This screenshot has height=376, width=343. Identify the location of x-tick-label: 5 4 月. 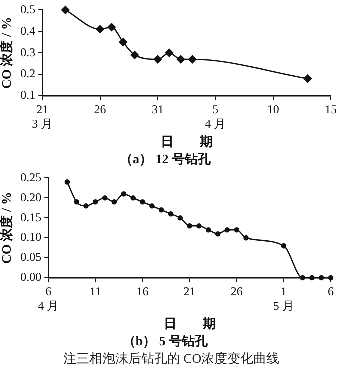
(215, 116).